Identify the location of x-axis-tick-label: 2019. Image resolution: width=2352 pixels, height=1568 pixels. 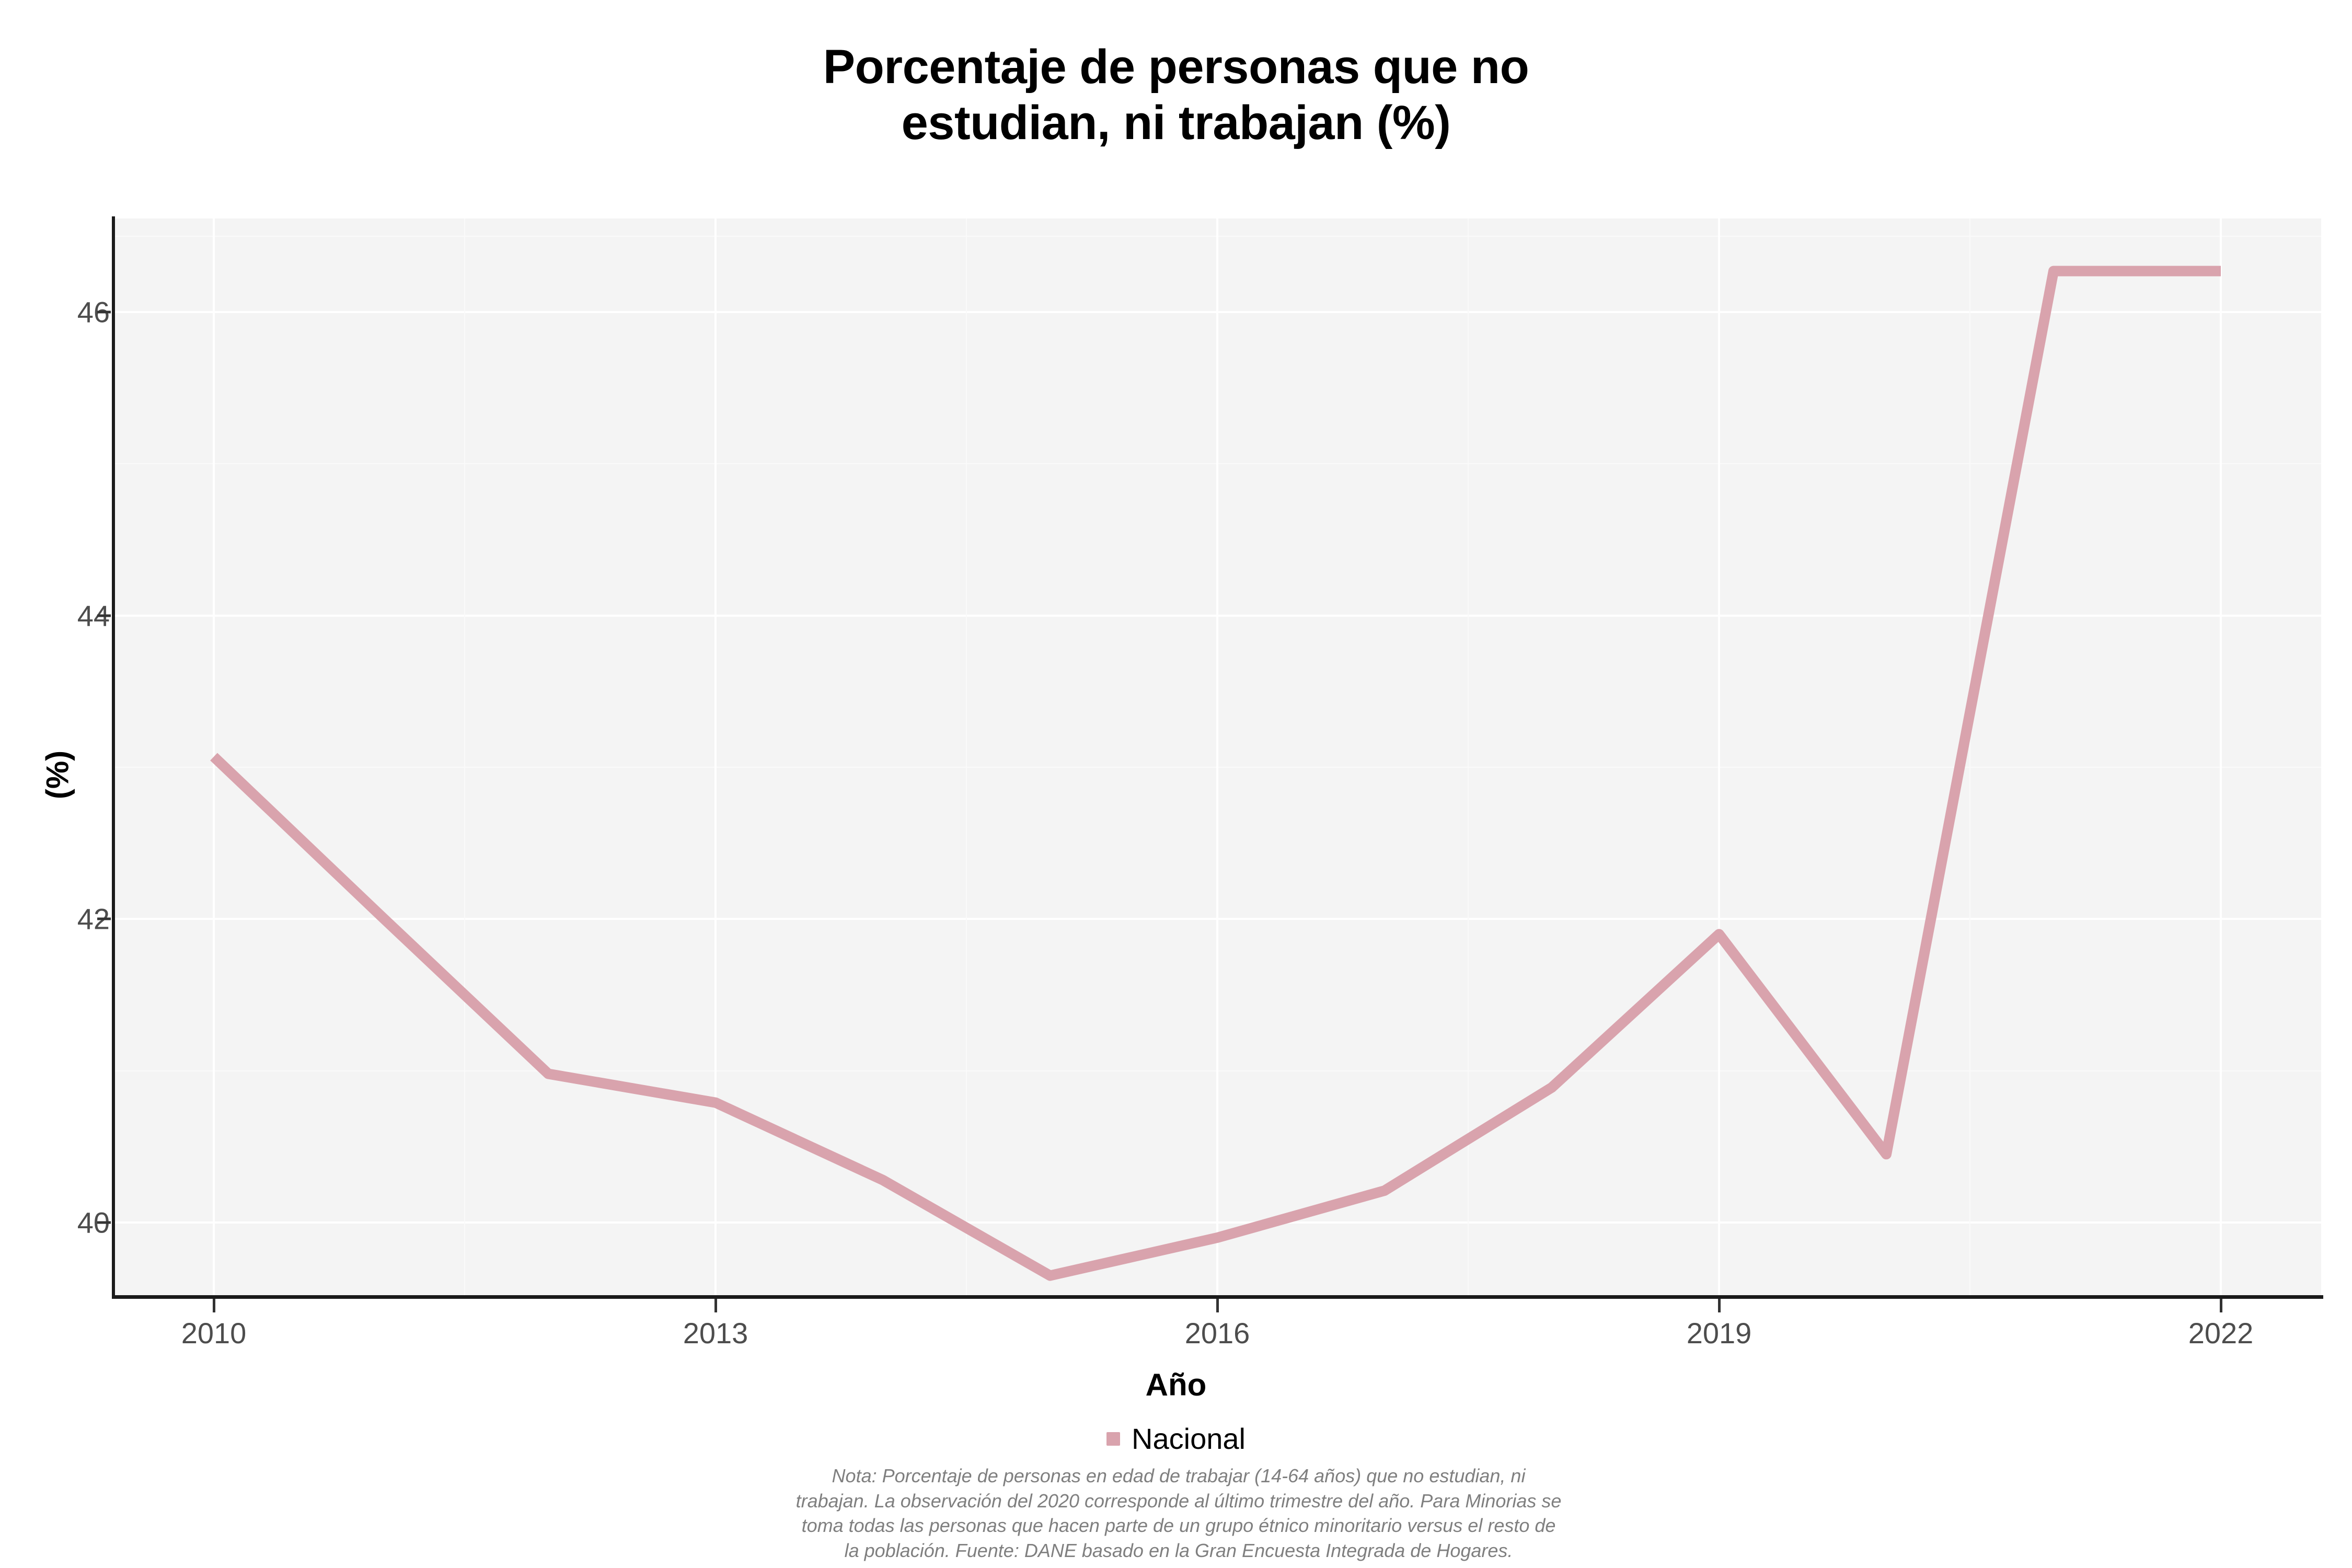
(1719, 1333).